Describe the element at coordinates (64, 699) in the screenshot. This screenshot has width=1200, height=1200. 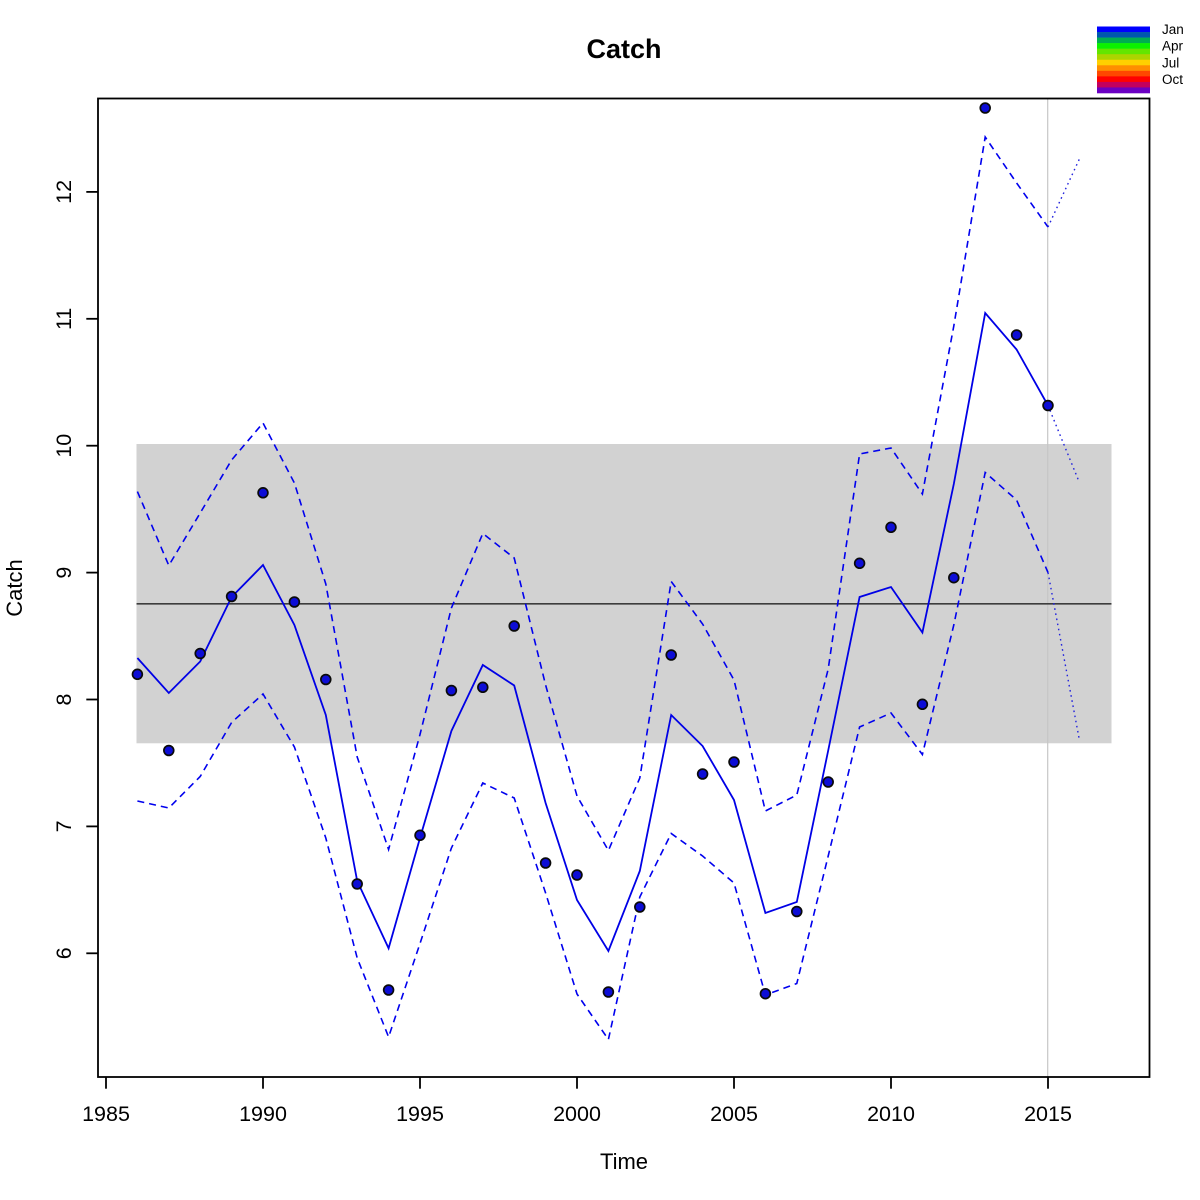
I see `svg-text: 8` at that location.